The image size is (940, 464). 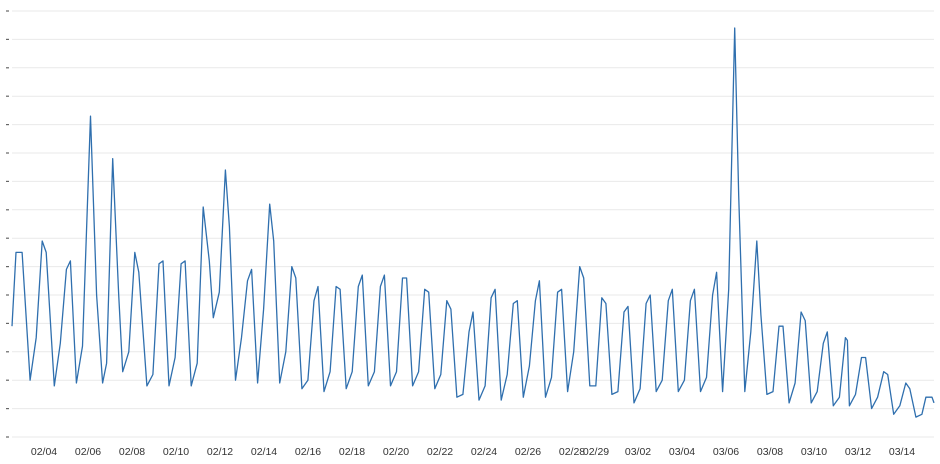 What do you see at coordinates (596, 452) in the screenshot?
I see `x-tick-label: 02/29` at bounding box center [596, 452].